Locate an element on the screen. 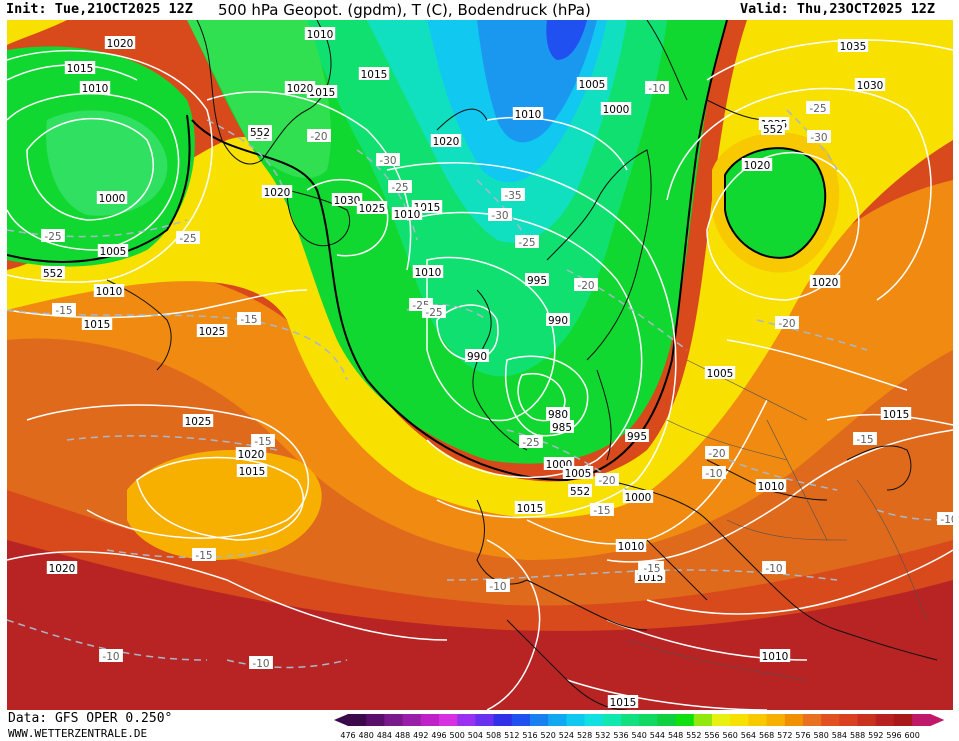 This screenshot has height=741, width=959. isobar-label: 1005 is located at coordinates (720, 373).